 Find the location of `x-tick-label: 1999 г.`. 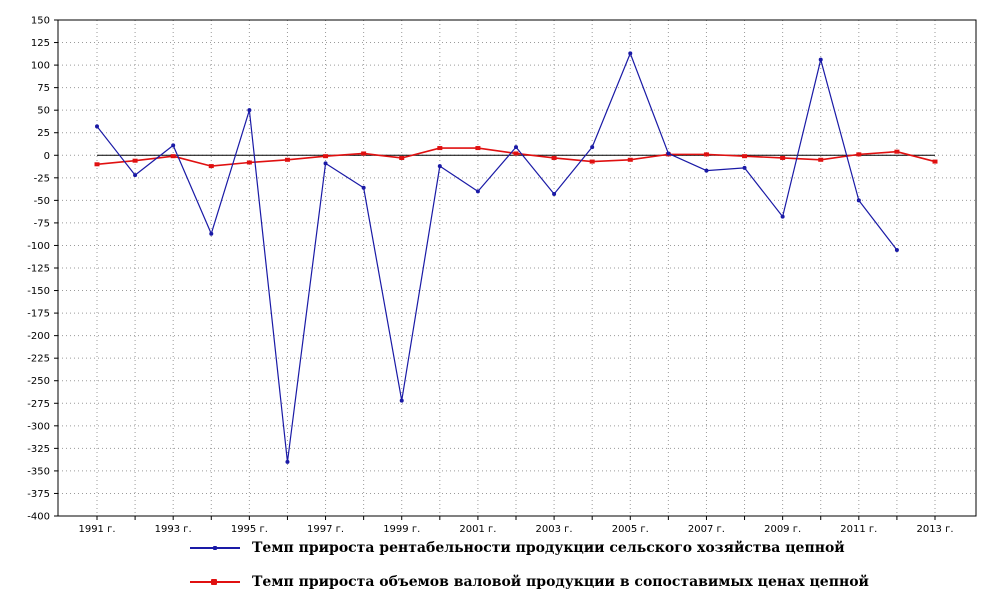

x-tick-label: 1999 г. is located at coordinates (401, 529).